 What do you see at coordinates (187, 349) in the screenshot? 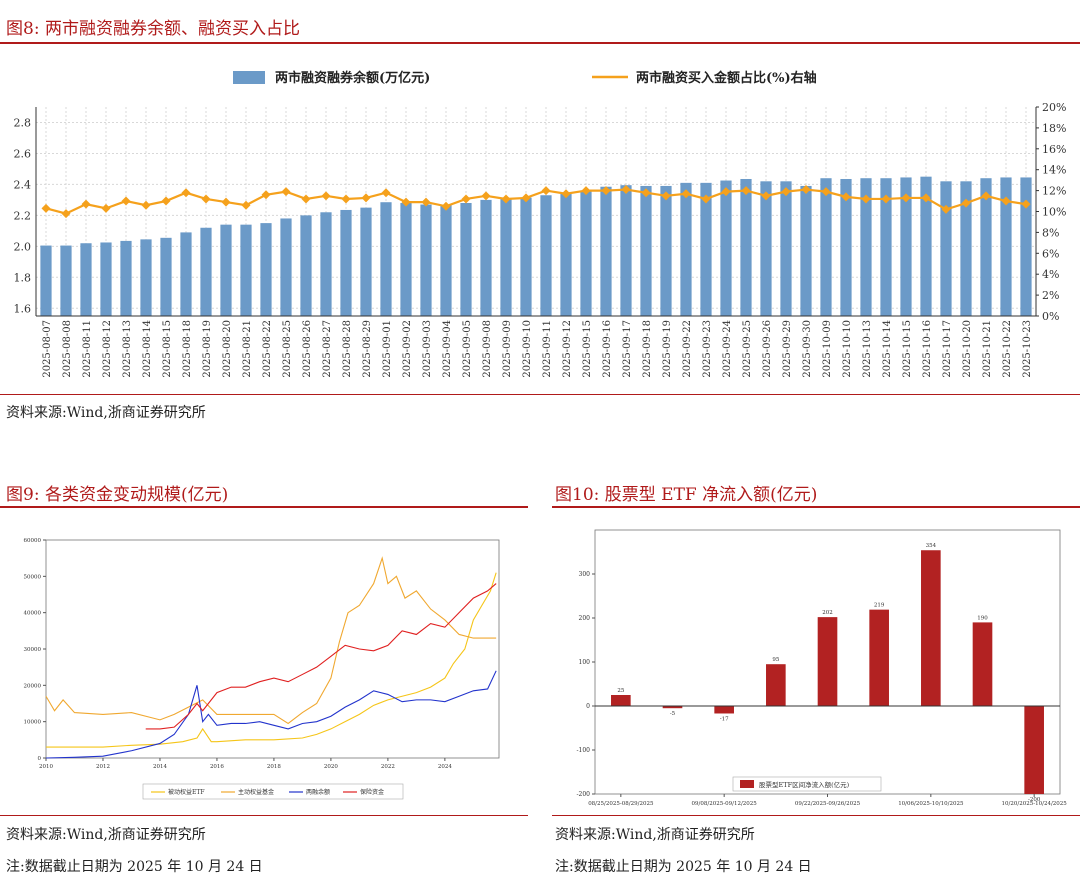
I see `x-tick-label: 2025-08-18` at bounding box center [187, 349].